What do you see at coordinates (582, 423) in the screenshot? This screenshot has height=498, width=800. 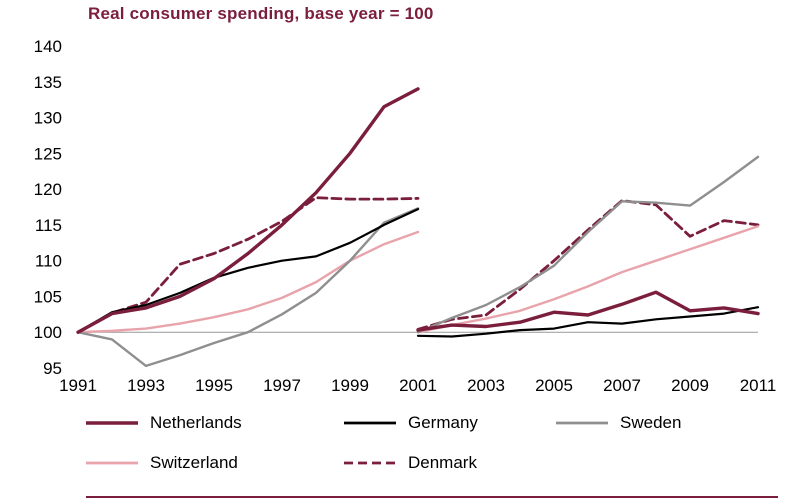 I see `legend-line-sample-sweden` at bounding box center [582, 423].